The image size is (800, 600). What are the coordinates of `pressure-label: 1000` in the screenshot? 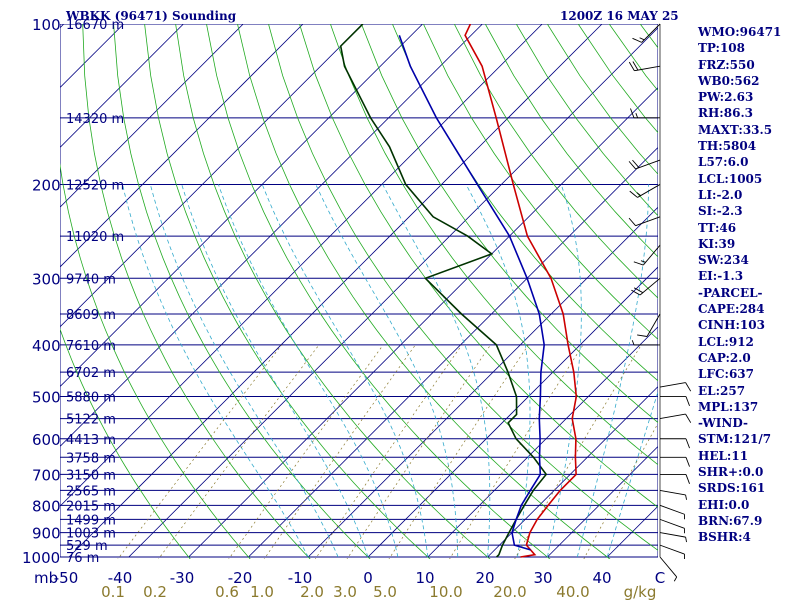 It's located at (41, 558).